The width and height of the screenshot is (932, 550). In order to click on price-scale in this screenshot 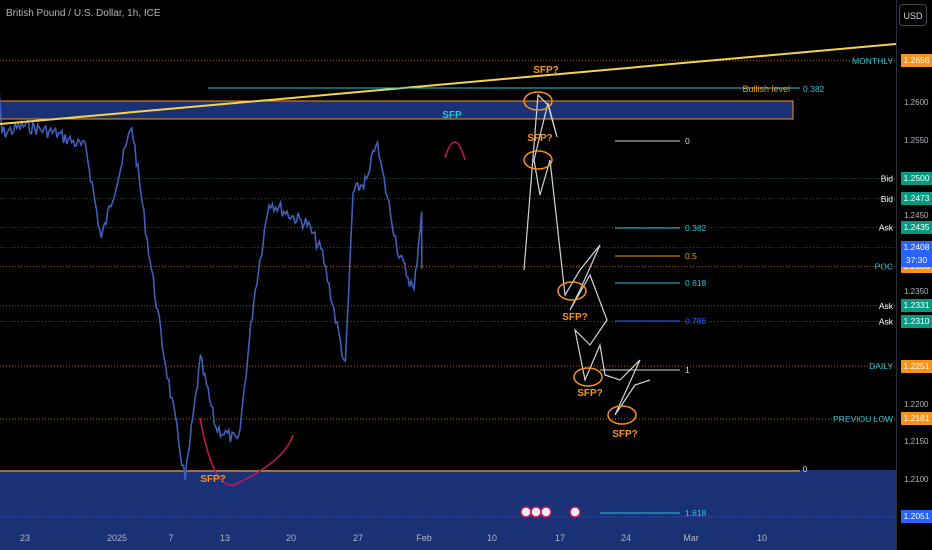, I will do `click(914, 275)`.